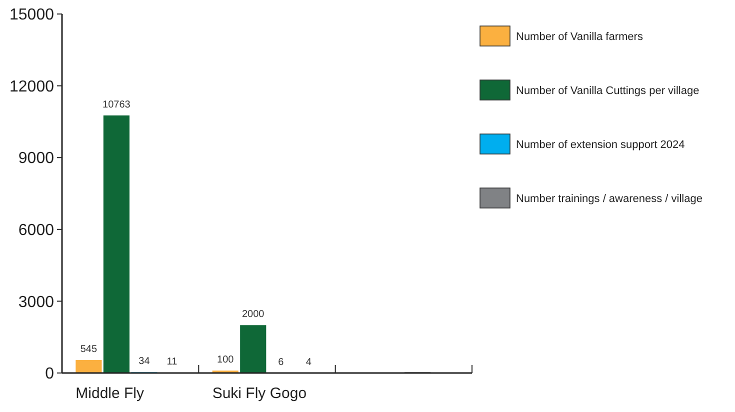  What do you see at coordinates (110, 393) in the screenshot?
I see `x-tick-label: Middle Fly` at bounding box center [110, 393].